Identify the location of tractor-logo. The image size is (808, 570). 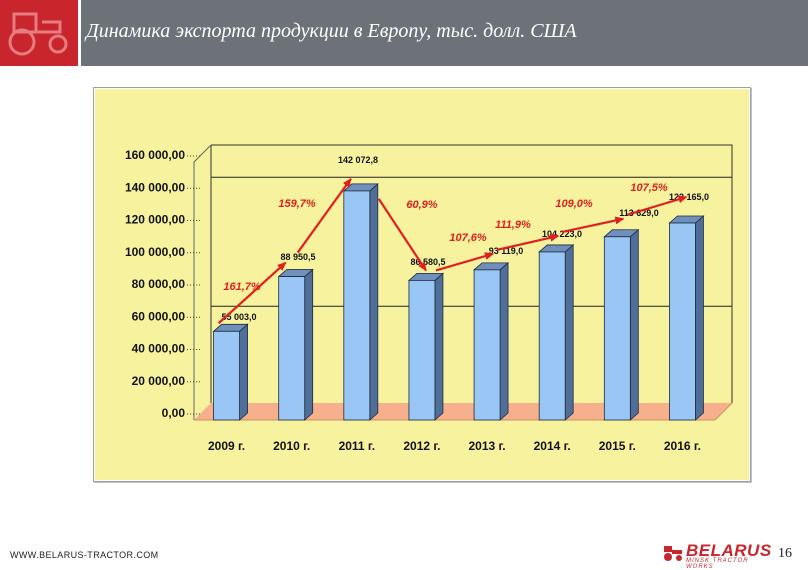
(39, 33).